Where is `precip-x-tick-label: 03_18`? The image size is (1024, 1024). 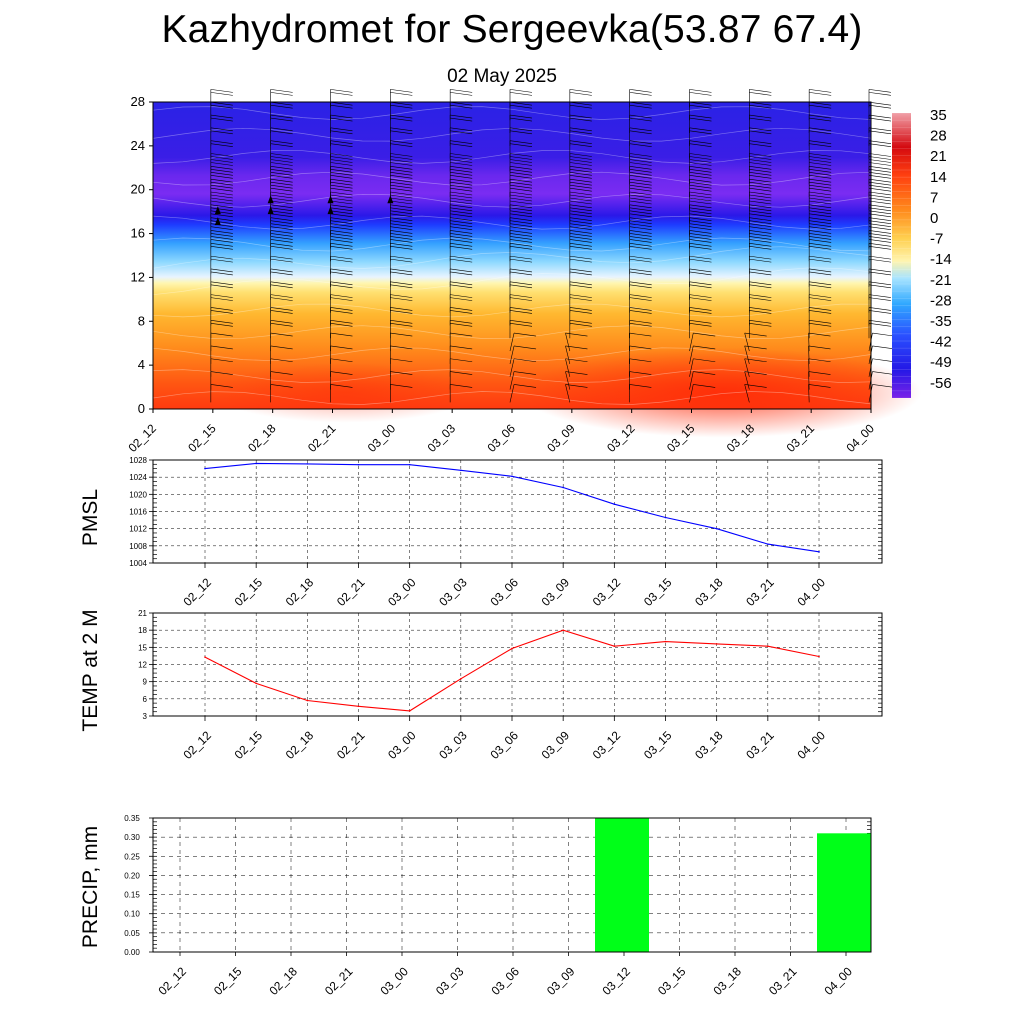 precip-x-tick-label: 03_18 is located at coordinates (727, 981).